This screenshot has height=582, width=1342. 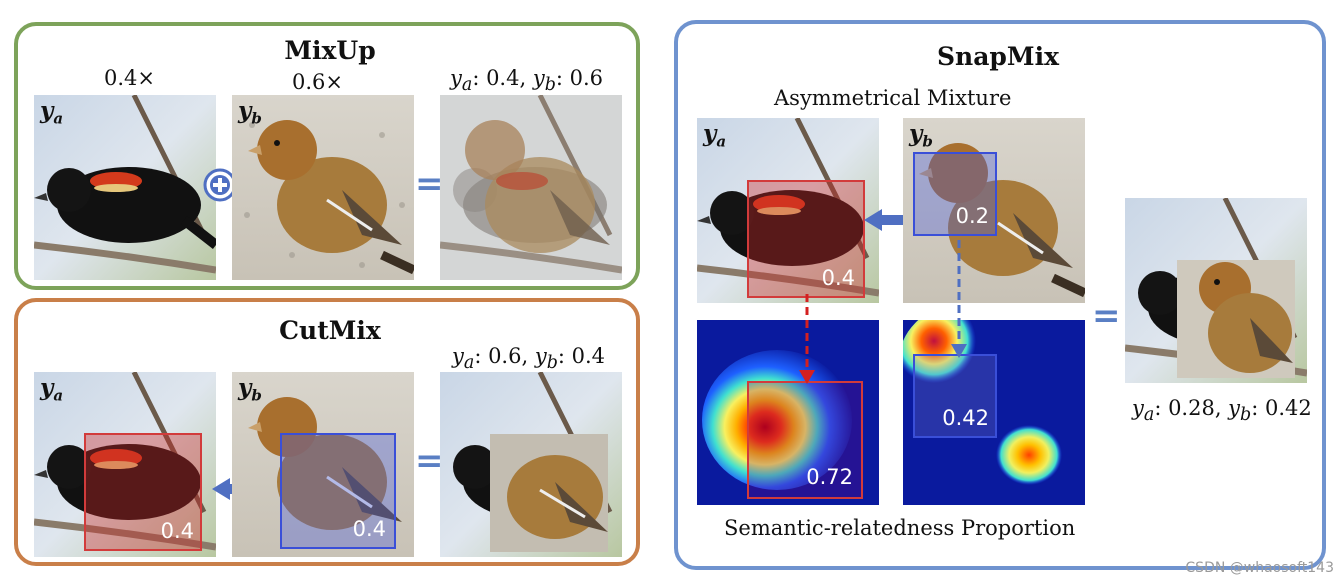 What do you see at coordinates (1106, 316) in the screenshot?
I see `snapmix-equals-sign: =` at bounding box center [1106, 316].